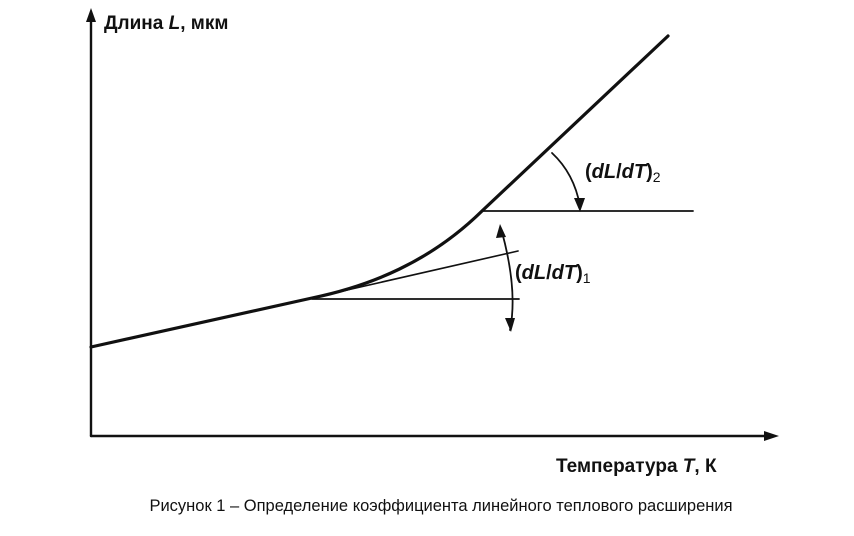  I want to click on angle-label-1: (dL/dT)1, so click(553, 274).